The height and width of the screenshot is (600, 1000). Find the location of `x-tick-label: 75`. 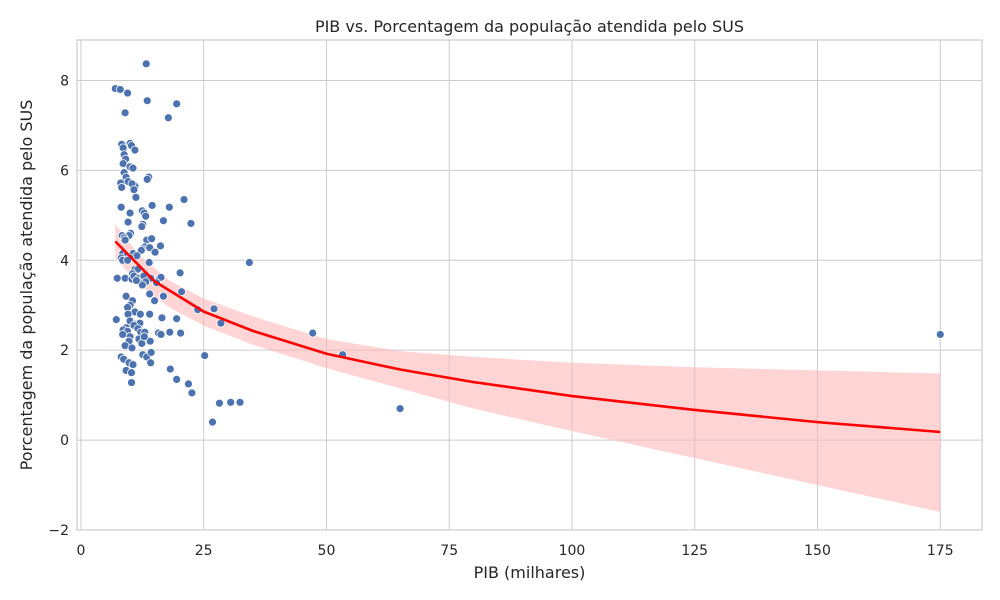

x-tick-label: 75 is located at coordinates (449, 551).